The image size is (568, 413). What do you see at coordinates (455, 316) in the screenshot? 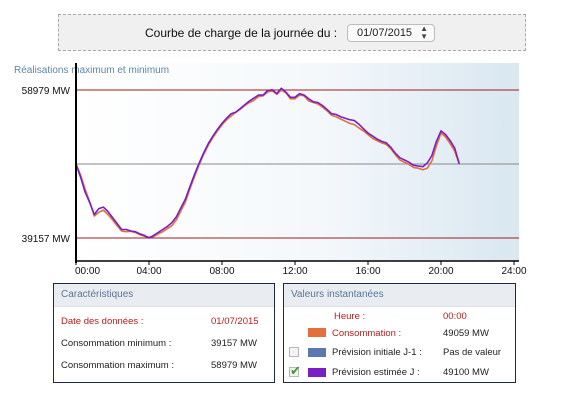
I see `hour-value: 00:00` at bounding box center [455, 316].